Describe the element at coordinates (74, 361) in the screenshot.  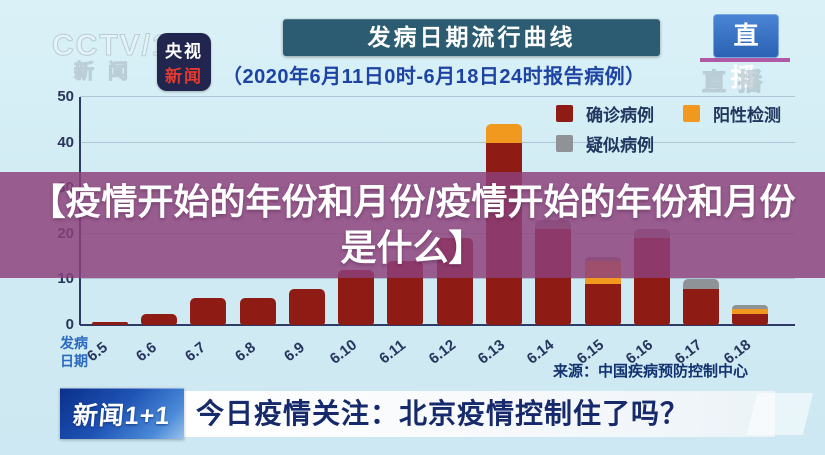
I see `x-axis-label-line2: 日期` at that location.